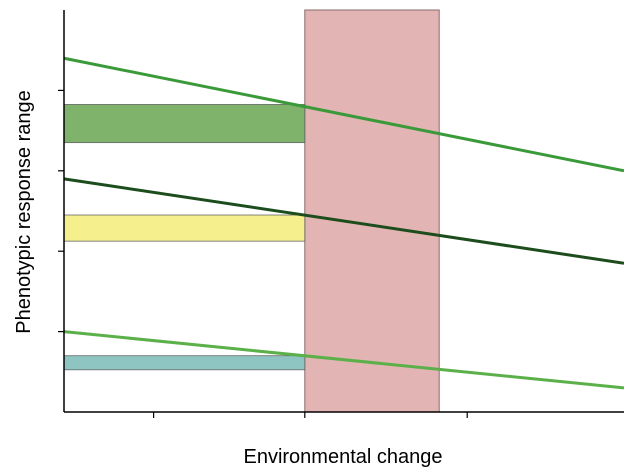  What do you see at coordinates (342, 457) in the screenshot?
I see `x-axis-title: Environmental change` at bounding box center [342, 457].